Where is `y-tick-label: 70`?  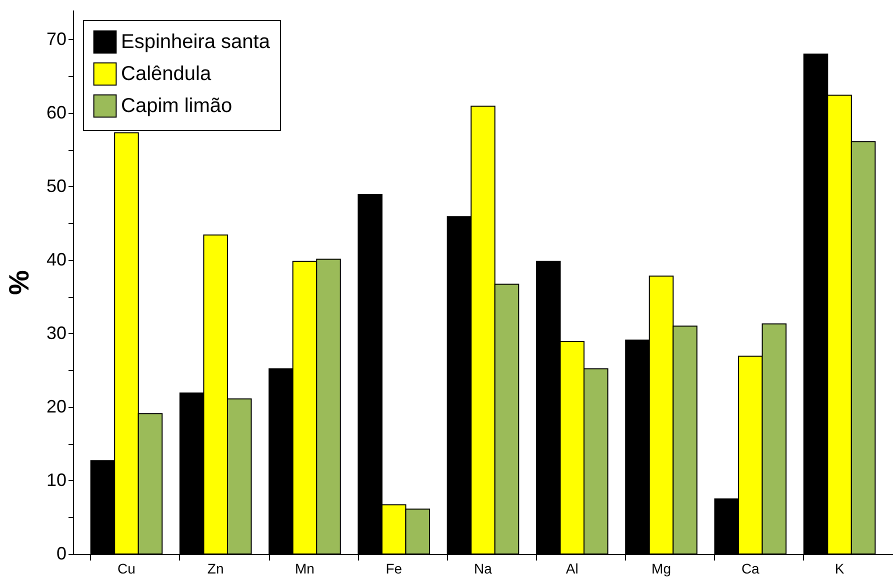 y-tick-label: 70 is located at coordinates (56, 38).